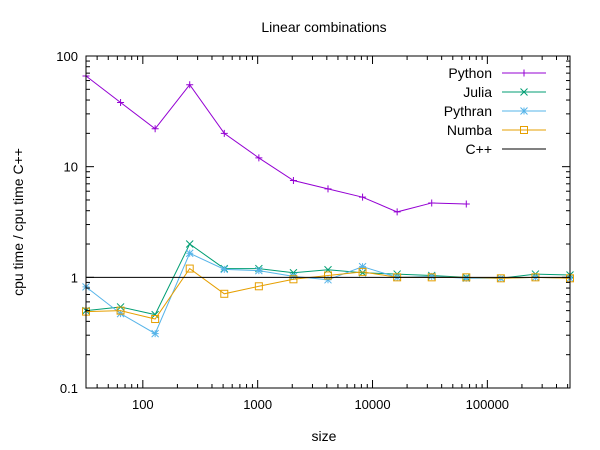 The height and width of the screenshot is (450, 600). Describe the element at coordinates (524, 92) in the screenshot. I see `legend-marker-julia` at that location.